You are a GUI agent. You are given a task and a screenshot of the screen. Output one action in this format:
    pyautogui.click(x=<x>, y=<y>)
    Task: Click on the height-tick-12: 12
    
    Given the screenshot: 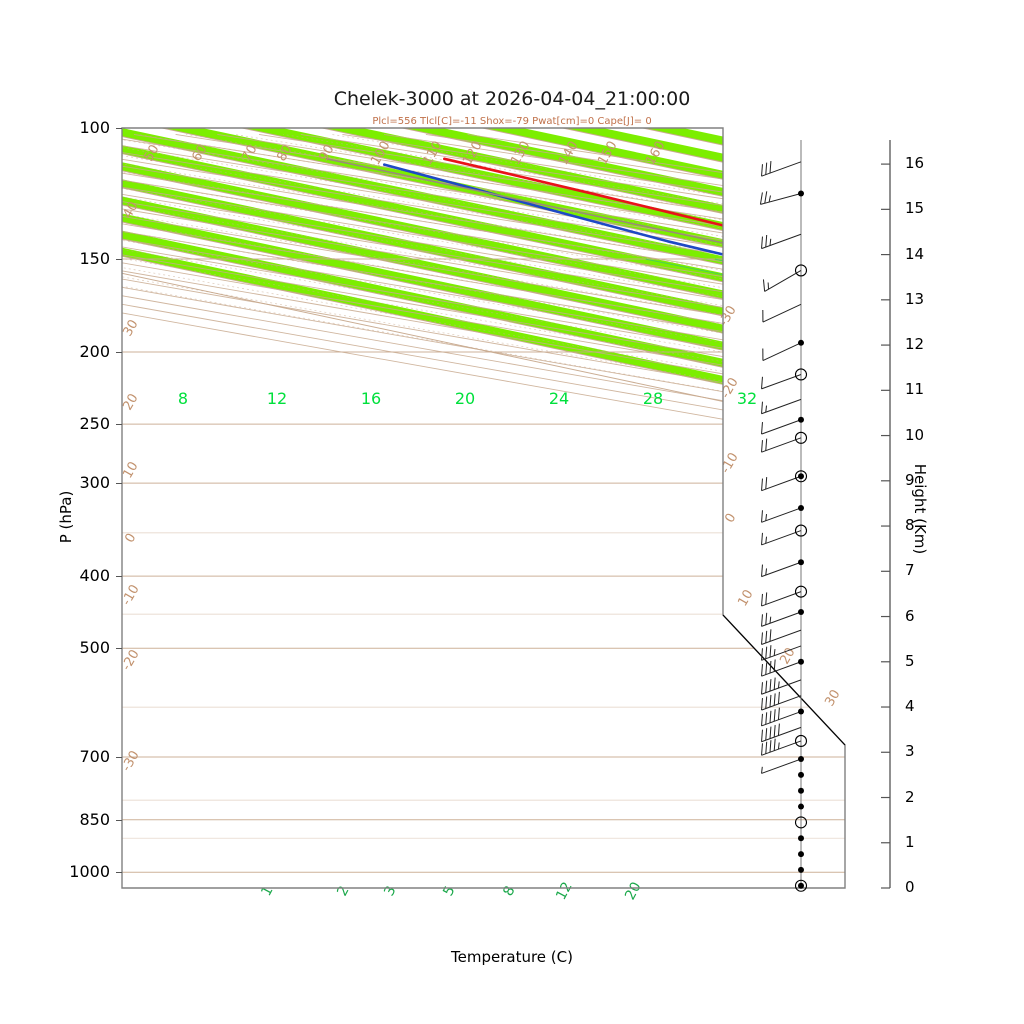 What is the action you would take?
    pyautogui.click(x=915, y=344)
    